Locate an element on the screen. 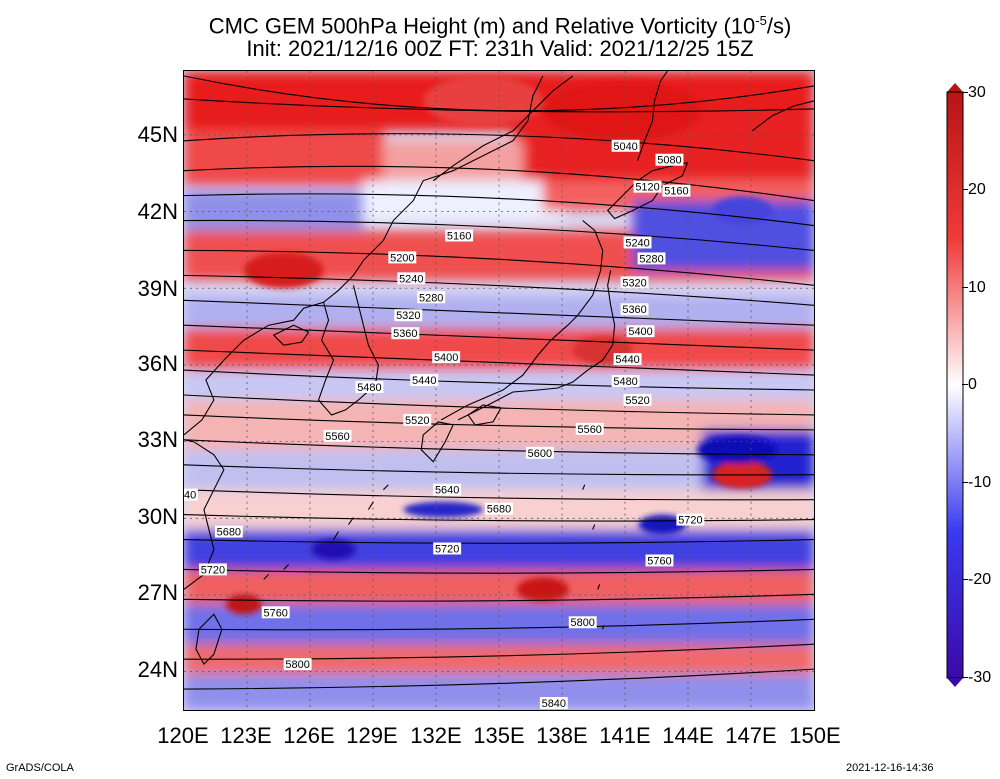 Image resolution: width=1000 pixels, height=779 pixels. vorticity-band is located at coordinates (463, 200).